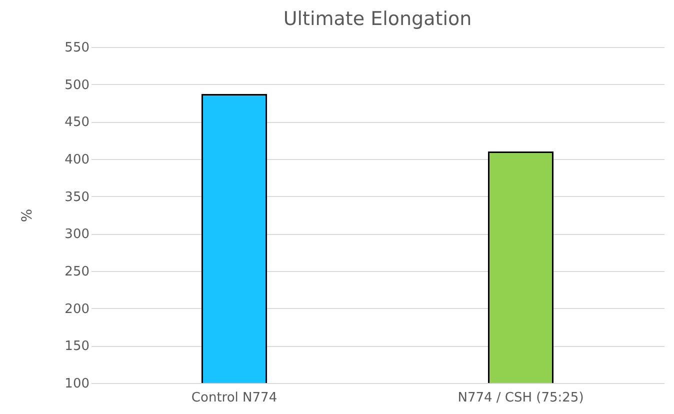  Describe the element at coordinates (77, 122) in the screenshot. I see `y-tick-label: 450` at that location.